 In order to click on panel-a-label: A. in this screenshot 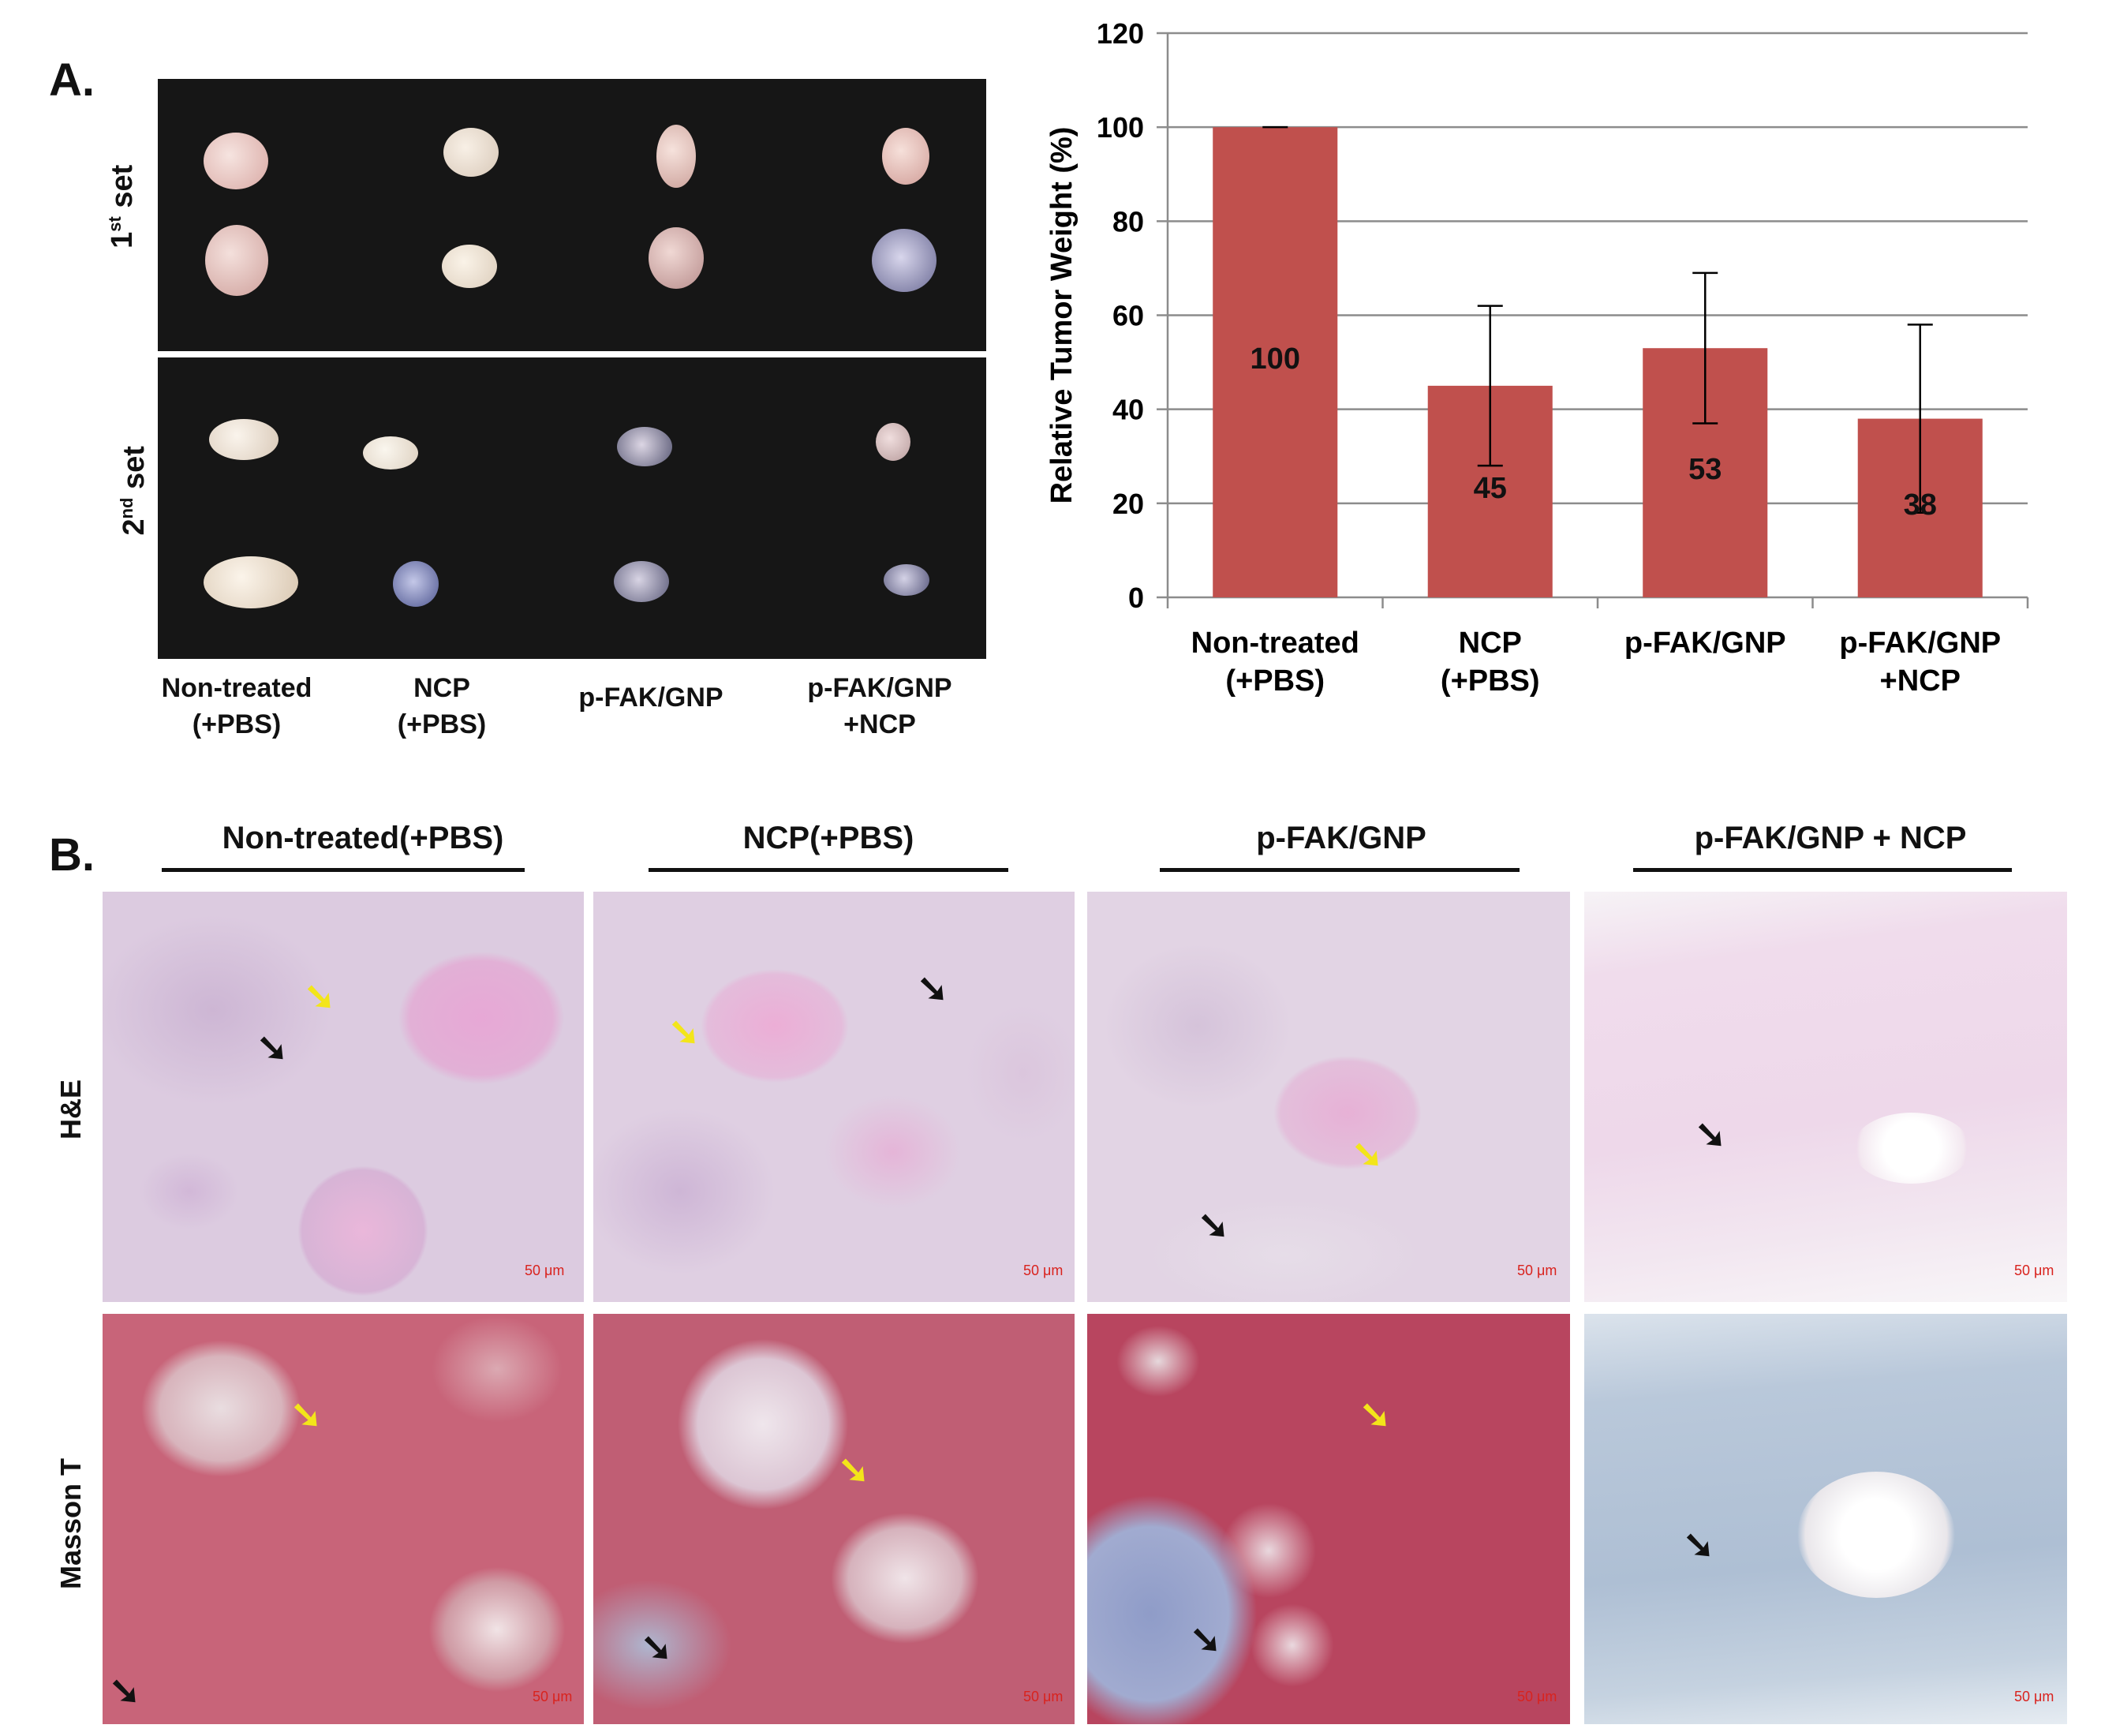, I will do `click(72, 80)`.